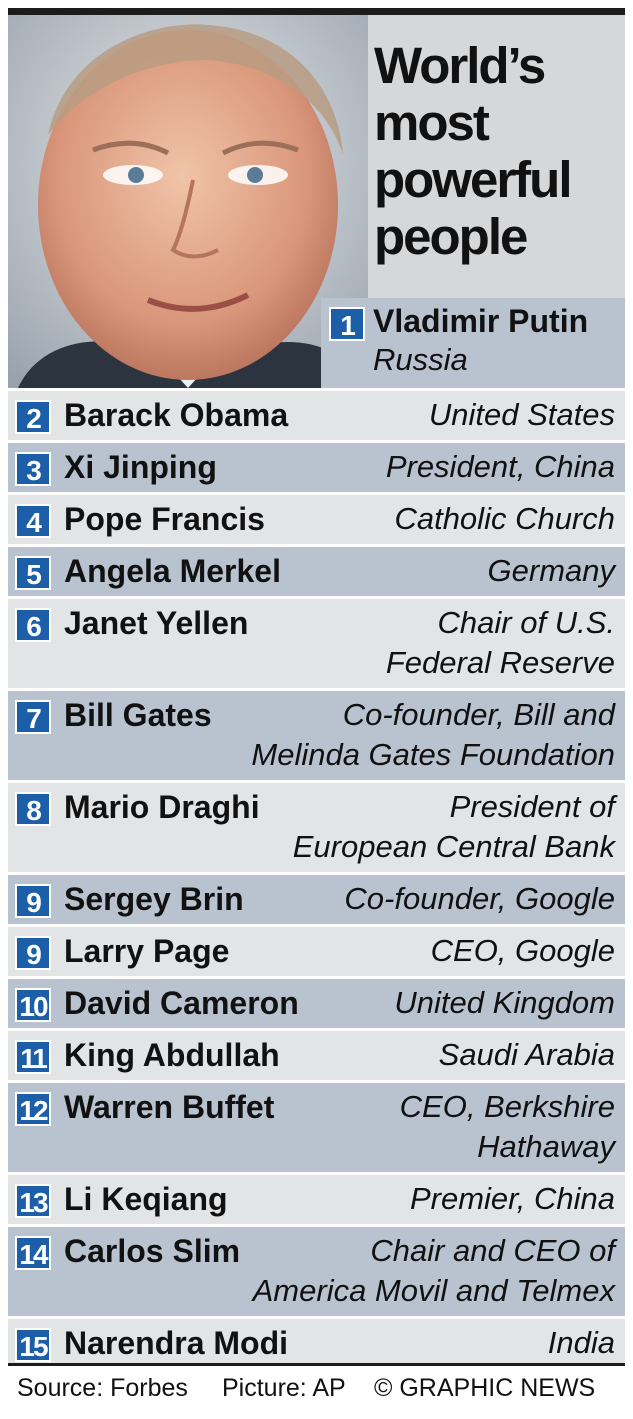 This screenshot has height=1419, width=633. Describe the element at coordinates (33, 1005) in the screenshot. I see `rank-badge: 10` at that location.